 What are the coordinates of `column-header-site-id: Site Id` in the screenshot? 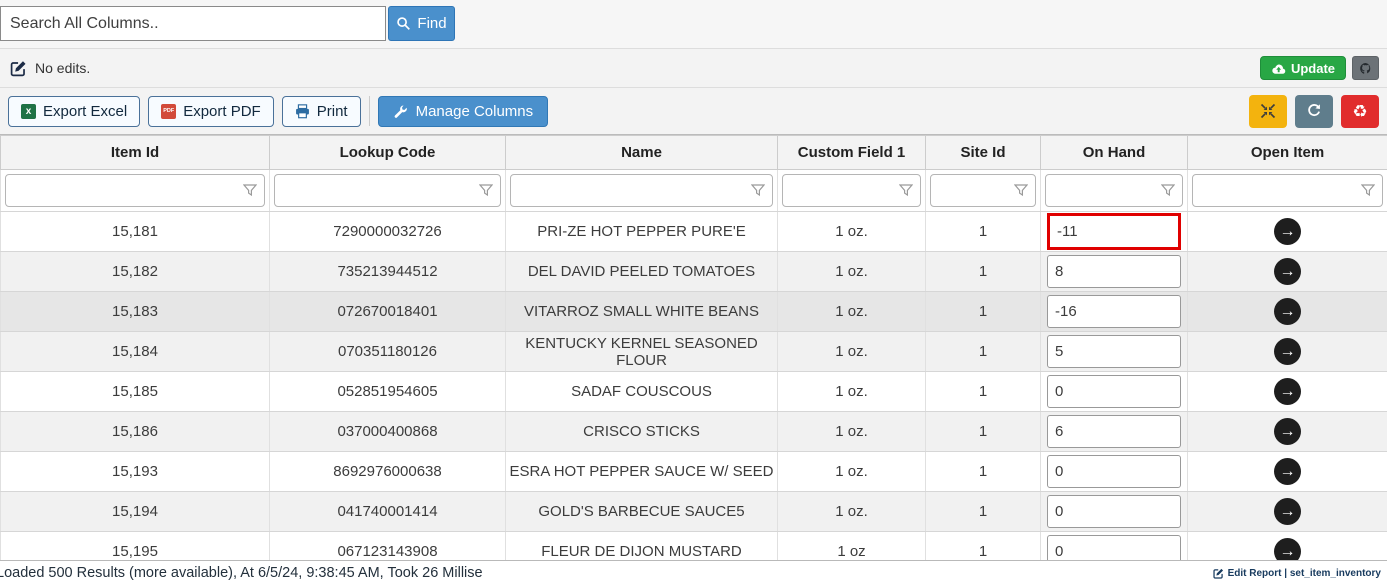 It's located at (983, 152).